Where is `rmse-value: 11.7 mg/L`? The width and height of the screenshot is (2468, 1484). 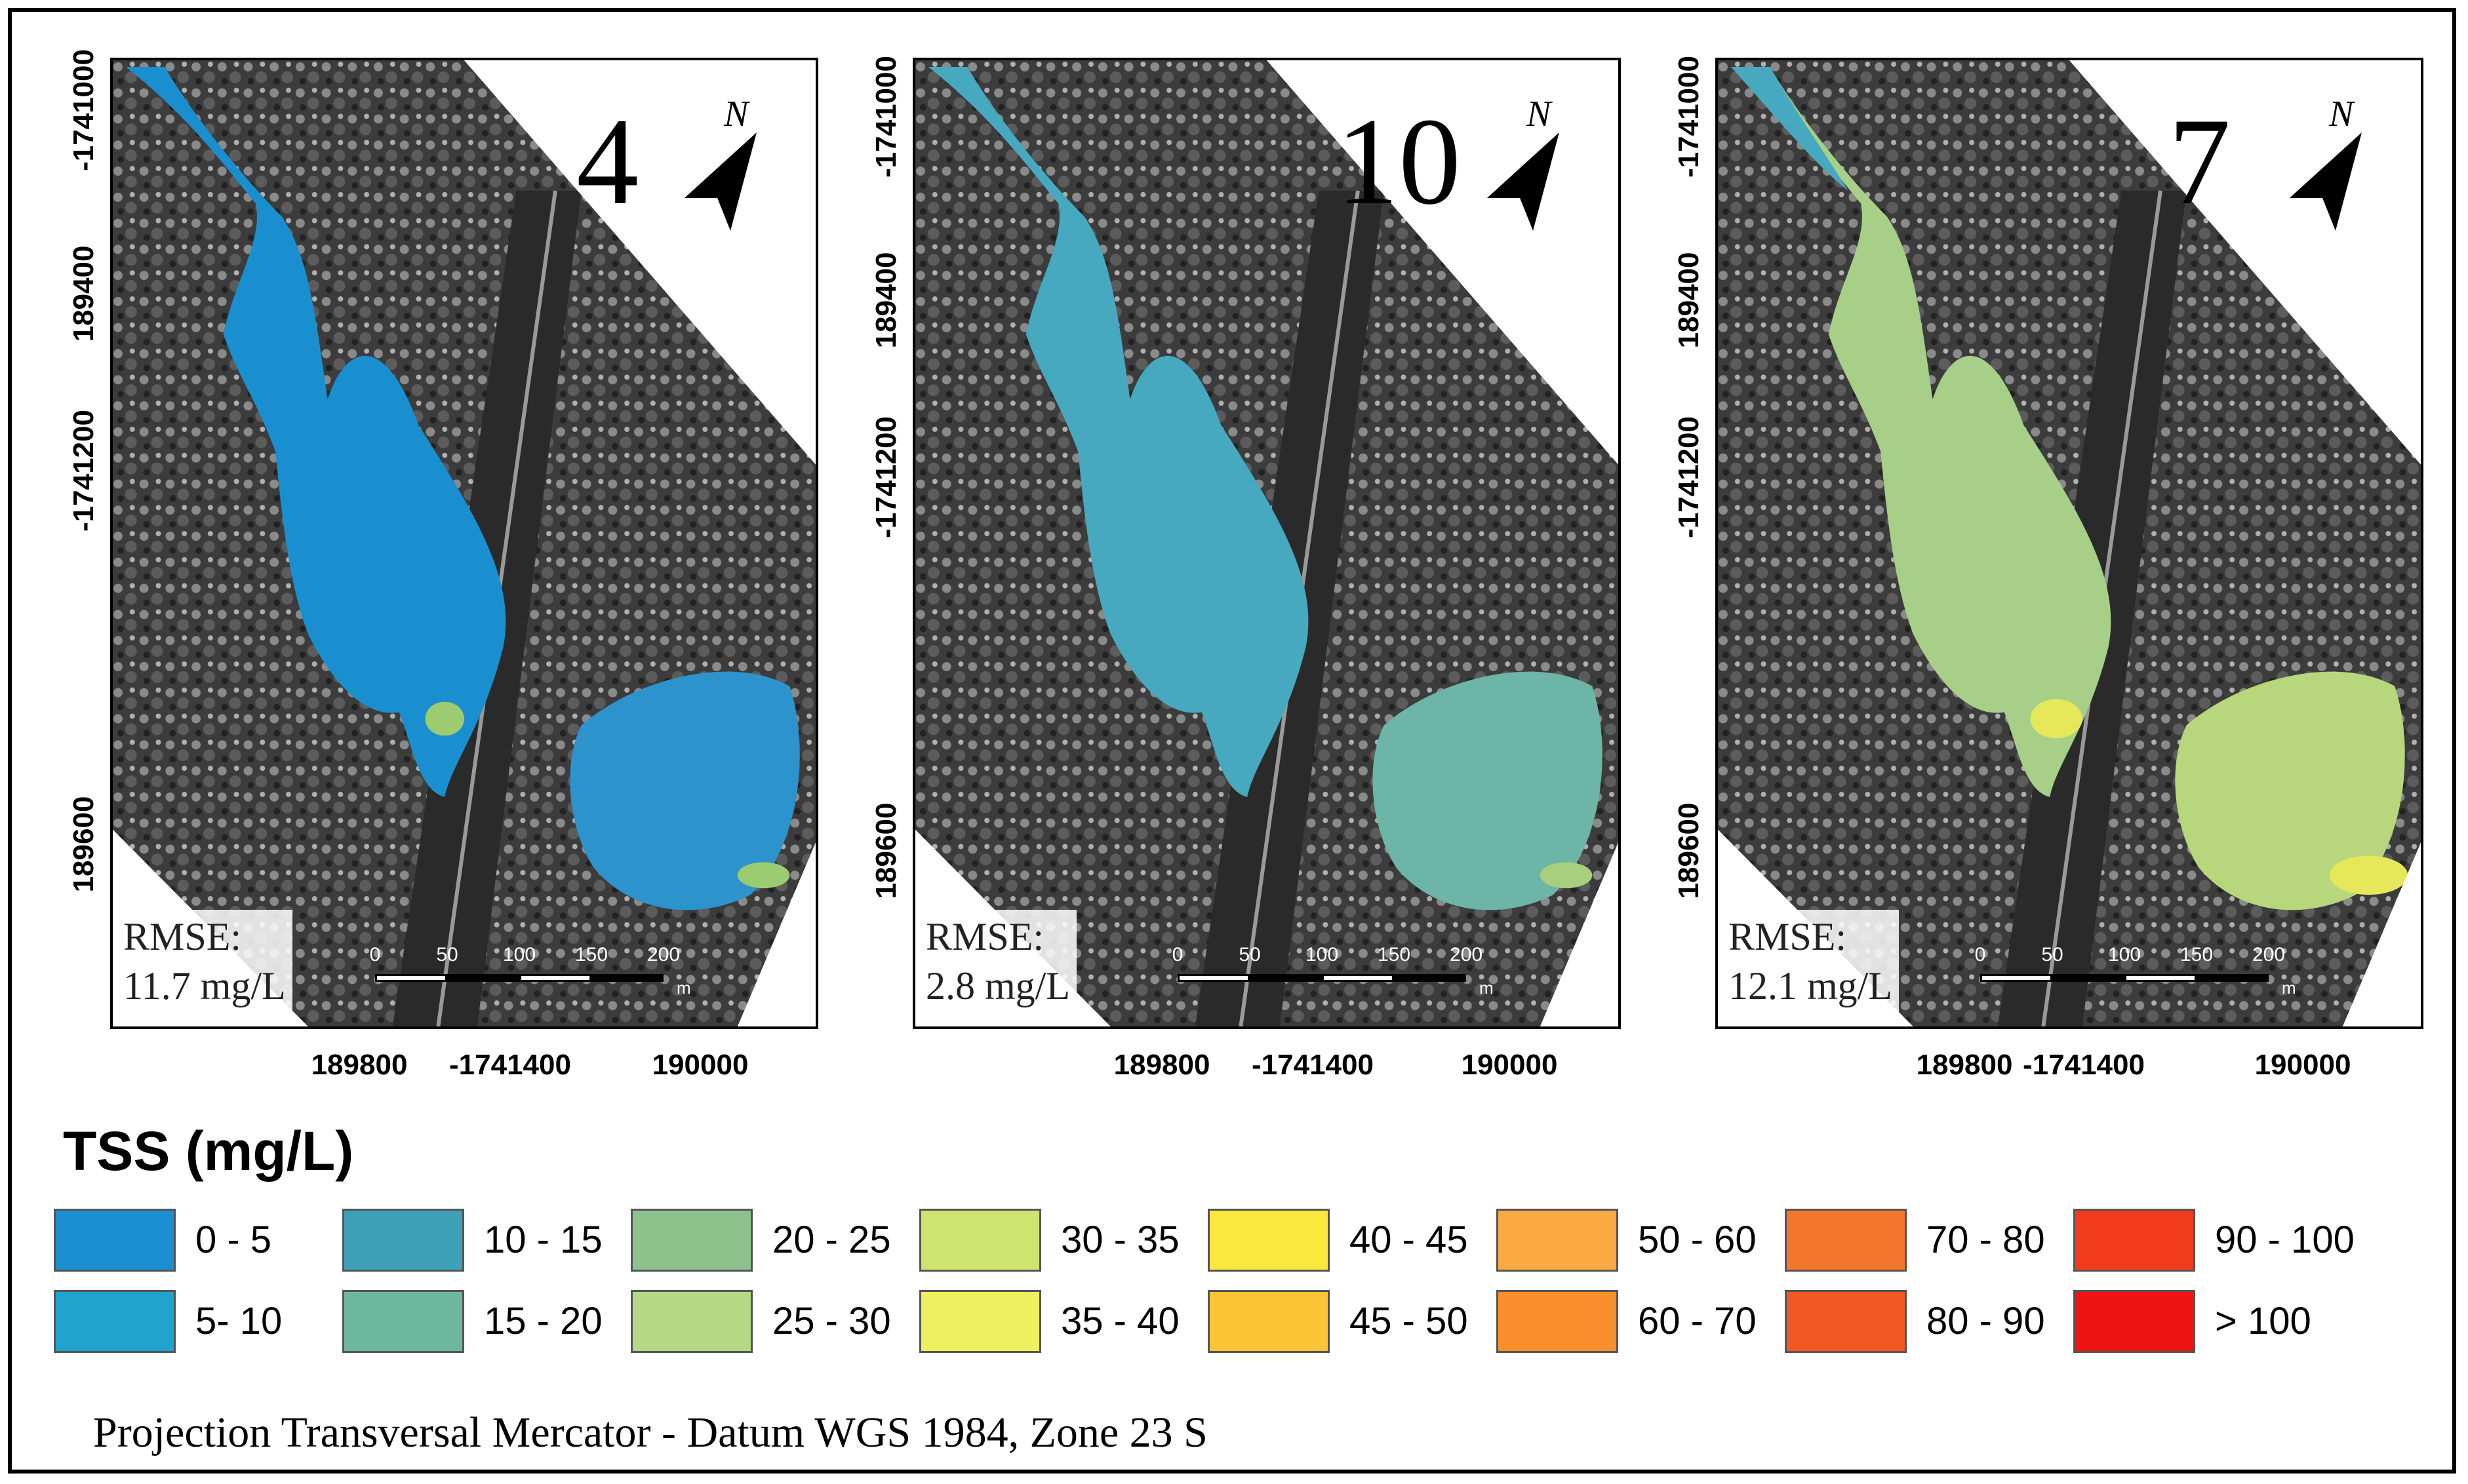 rmse-value: 11.7 mg/L is located at coordinates (204, 985).